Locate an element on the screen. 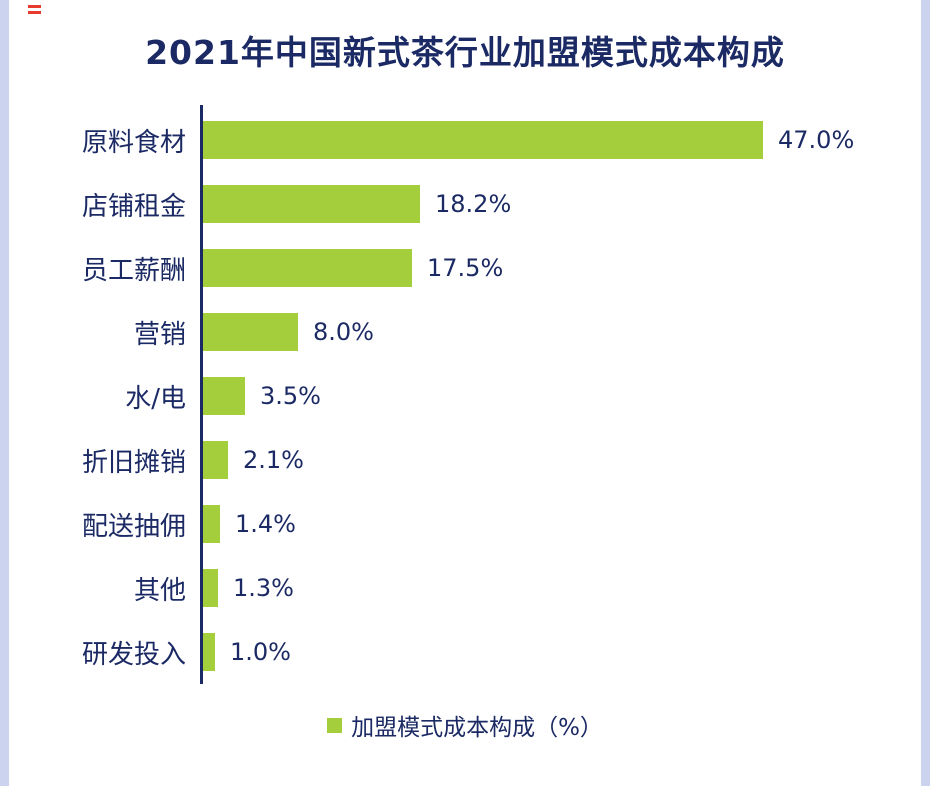 This screenshot has height=786, width=930. category-label: 研发投入 is located at coordinates (133, 654).